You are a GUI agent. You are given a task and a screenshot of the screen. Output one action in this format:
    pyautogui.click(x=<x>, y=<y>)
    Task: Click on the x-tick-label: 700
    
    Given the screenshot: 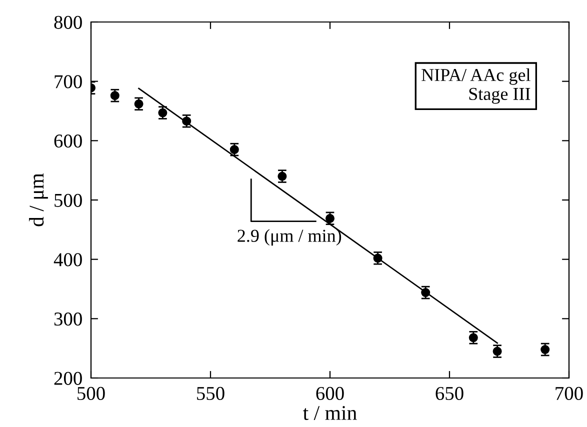 What is the action you would take?
    pyautogui.click(x=569, y=393)
    